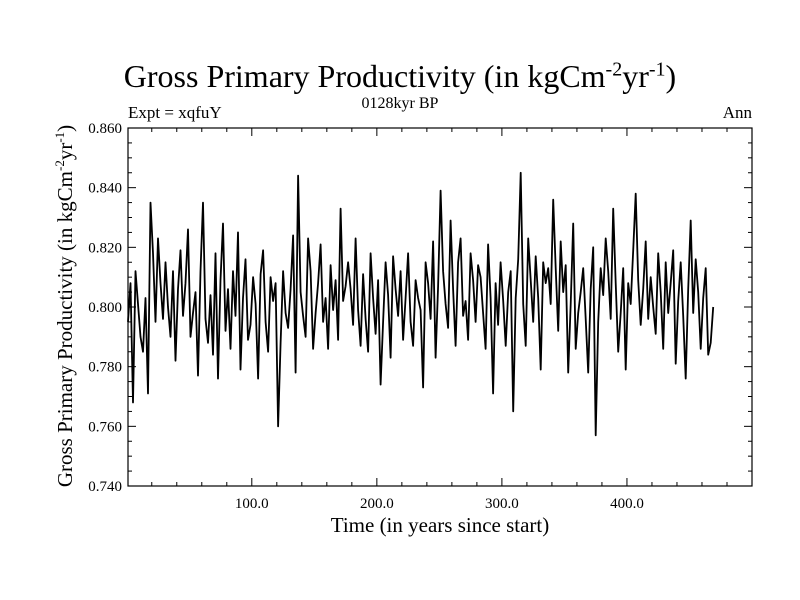 This screenshot has width=800, height=600. What do you see at coordinates (105, 189) in the screenshot?
I see `y-tick-label: 0.840` at bounding box center [105, 189].